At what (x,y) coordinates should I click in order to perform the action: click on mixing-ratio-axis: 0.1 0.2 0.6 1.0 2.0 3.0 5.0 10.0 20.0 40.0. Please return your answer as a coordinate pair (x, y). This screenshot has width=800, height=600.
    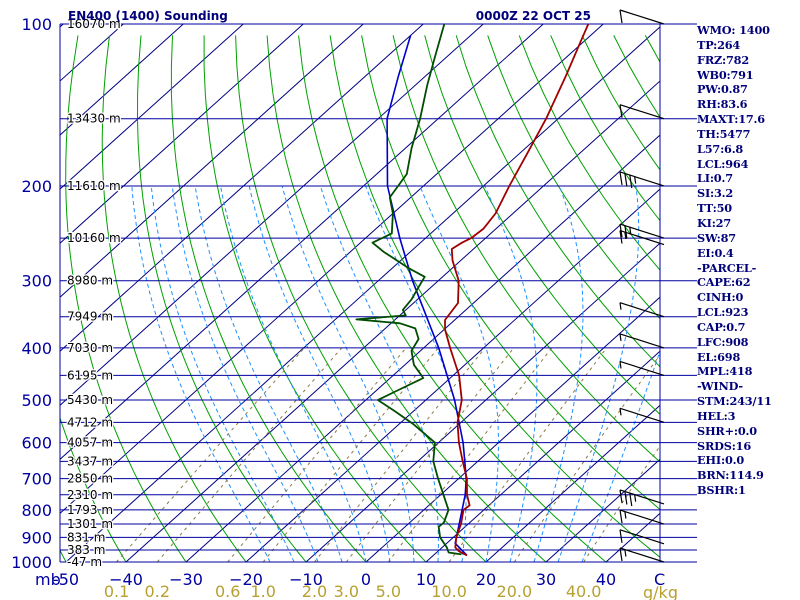
    Looking at the image, I should click on (353, 591).